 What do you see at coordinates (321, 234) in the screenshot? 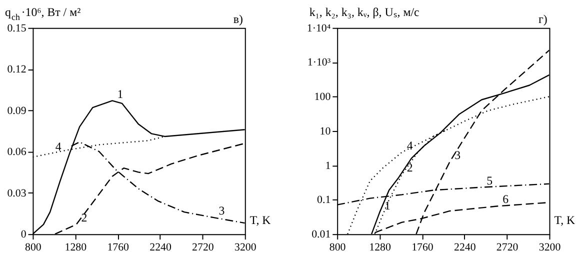
I see `y-tick-label: 0.01` at bounding box center [321, 234].